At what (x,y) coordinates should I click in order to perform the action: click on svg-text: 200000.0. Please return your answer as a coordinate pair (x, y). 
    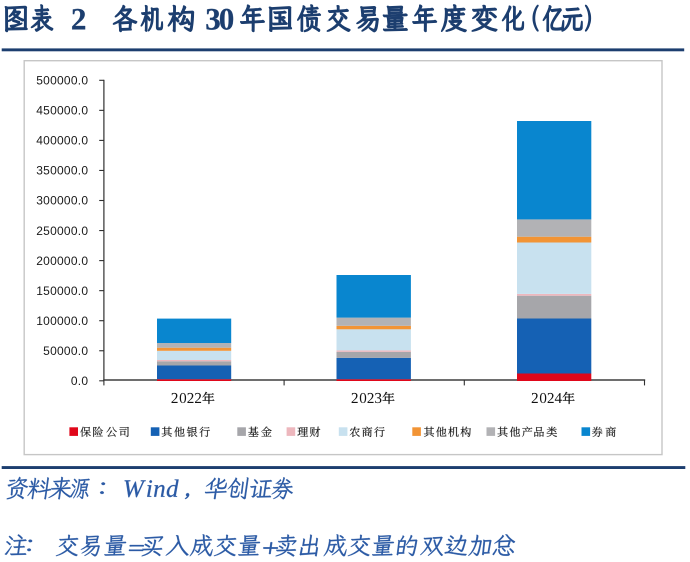
    Looking at the image, I should click on (62, 261).